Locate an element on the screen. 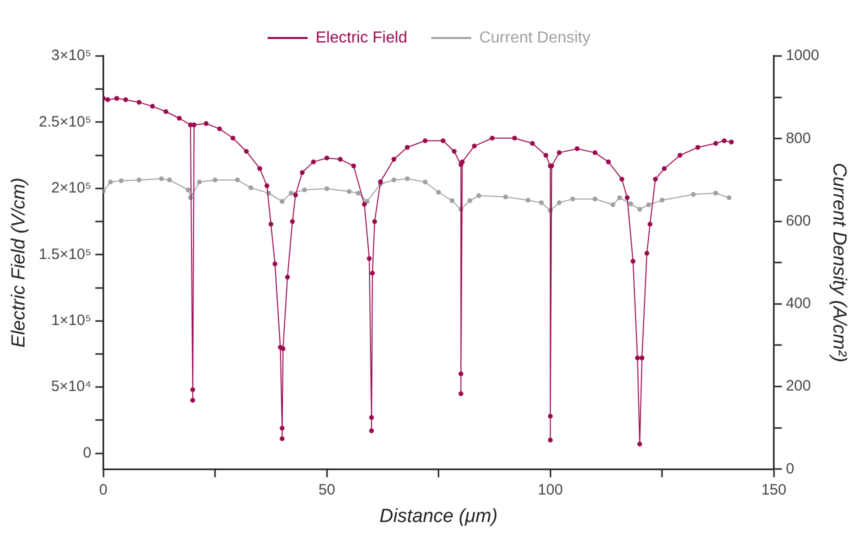 Image resolution: width=858 pixels, height=540 pixels. y-tick-label: 2.5×10⁵ is located at coordinates (65, 121).